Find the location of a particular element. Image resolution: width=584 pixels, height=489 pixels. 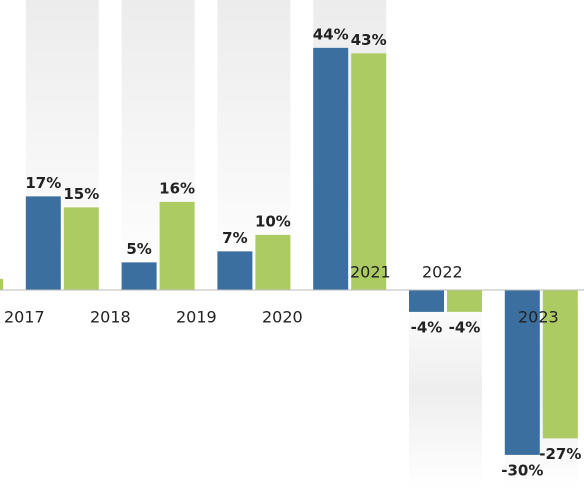

x-tick-label: 2021 is located at coordinates (370, 271).